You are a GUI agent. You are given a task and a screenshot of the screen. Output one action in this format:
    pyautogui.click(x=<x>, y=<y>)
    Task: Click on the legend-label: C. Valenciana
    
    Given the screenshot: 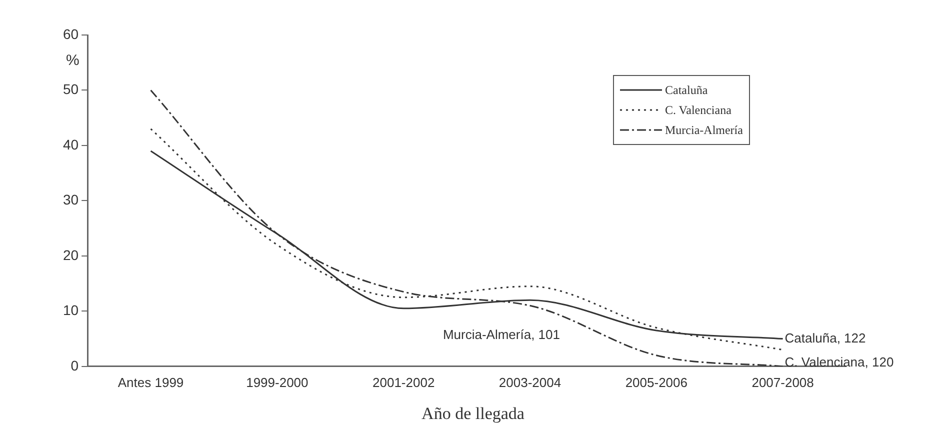 What is the action you would take?
    pyautogui.click(x=698, y=110)
    